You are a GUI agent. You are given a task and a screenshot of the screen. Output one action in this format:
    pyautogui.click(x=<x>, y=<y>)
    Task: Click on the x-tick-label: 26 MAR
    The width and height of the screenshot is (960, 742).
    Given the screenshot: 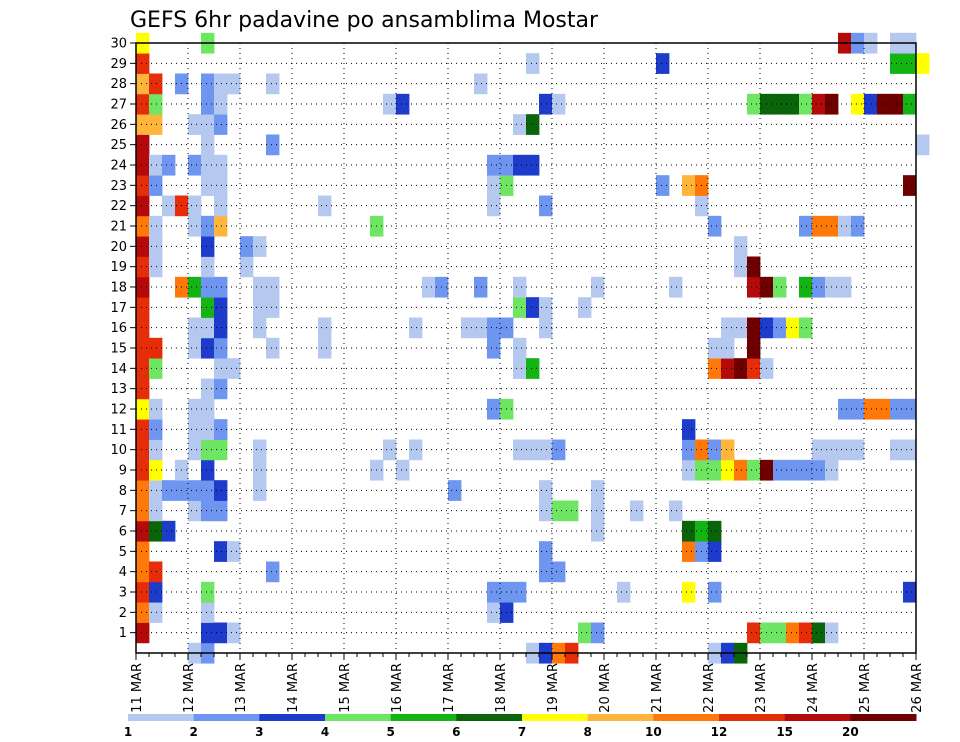 What is the action you would take?
    pyautogui.click(x=917, y=688)
    